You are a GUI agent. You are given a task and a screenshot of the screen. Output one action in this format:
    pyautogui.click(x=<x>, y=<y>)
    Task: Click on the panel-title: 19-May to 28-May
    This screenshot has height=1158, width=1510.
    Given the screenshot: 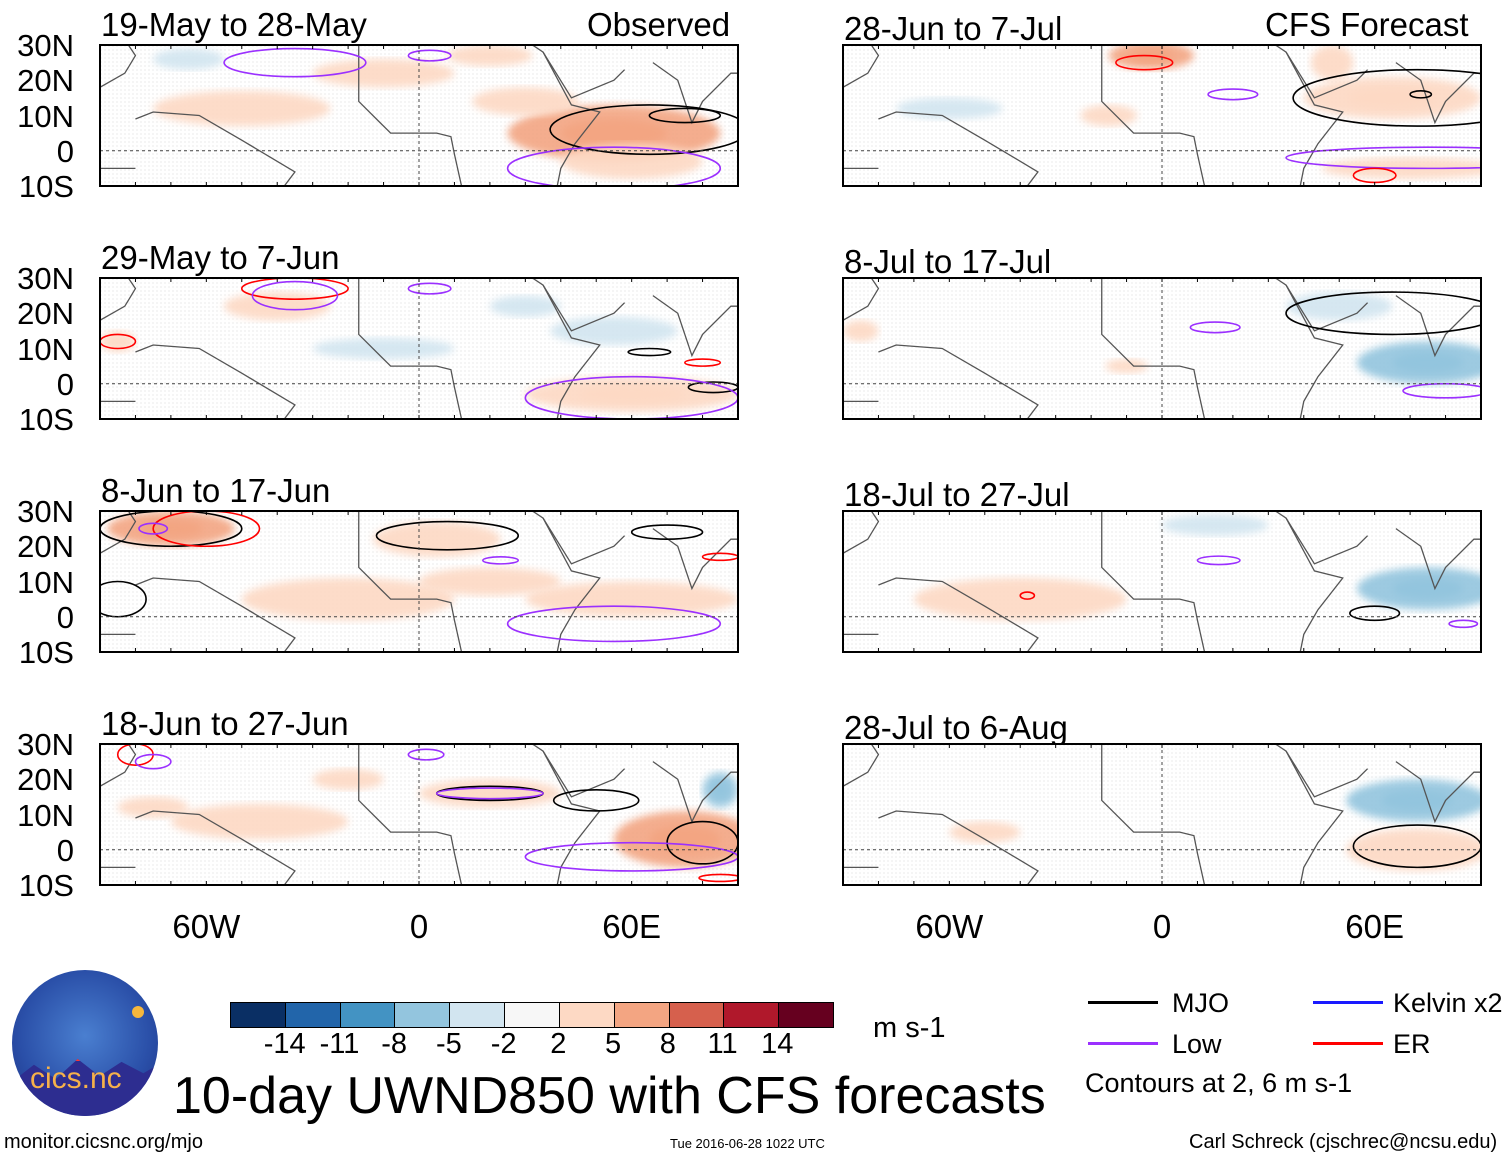 What is the action you would take?
    pyautogui.click(x=234, y=24)
    